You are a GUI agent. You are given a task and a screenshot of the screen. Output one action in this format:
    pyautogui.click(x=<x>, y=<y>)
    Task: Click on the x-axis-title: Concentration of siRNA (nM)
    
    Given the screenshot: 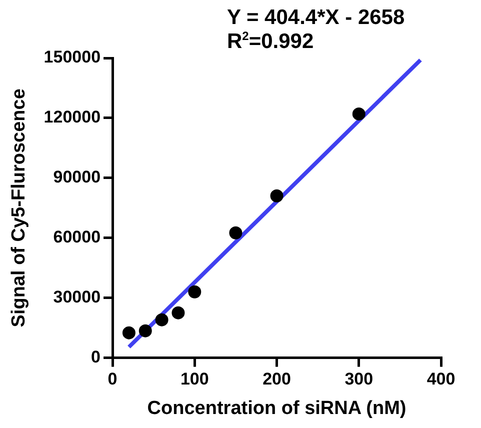 What is the action you would take?
    pyautogui.click(x=276, y=408)
    